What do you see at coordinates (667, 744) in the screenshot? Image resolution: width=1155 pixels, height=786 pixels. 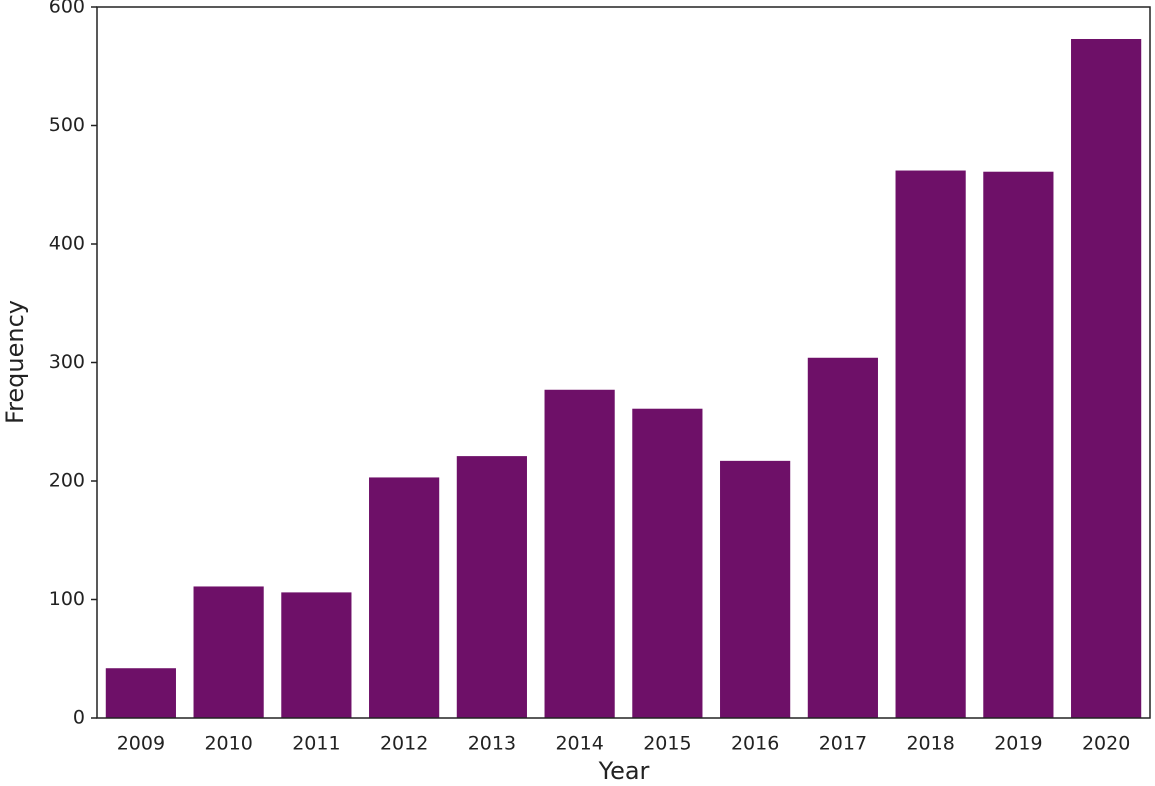 I see `x-tick-label: 2015` at bounding box center [667, 744].